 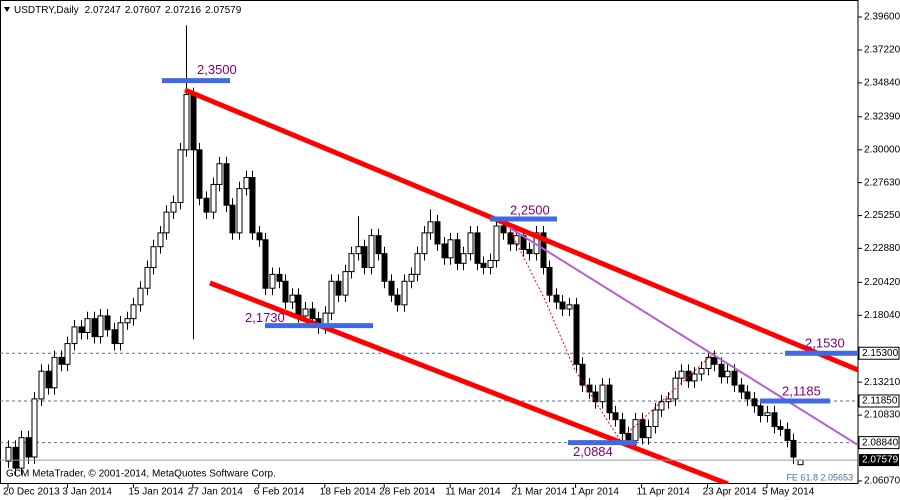 What do you see at coordinates (882, 149) in the screenshot?
I see `y-tick-label: 2.30000` at bounding box center [882, 149].